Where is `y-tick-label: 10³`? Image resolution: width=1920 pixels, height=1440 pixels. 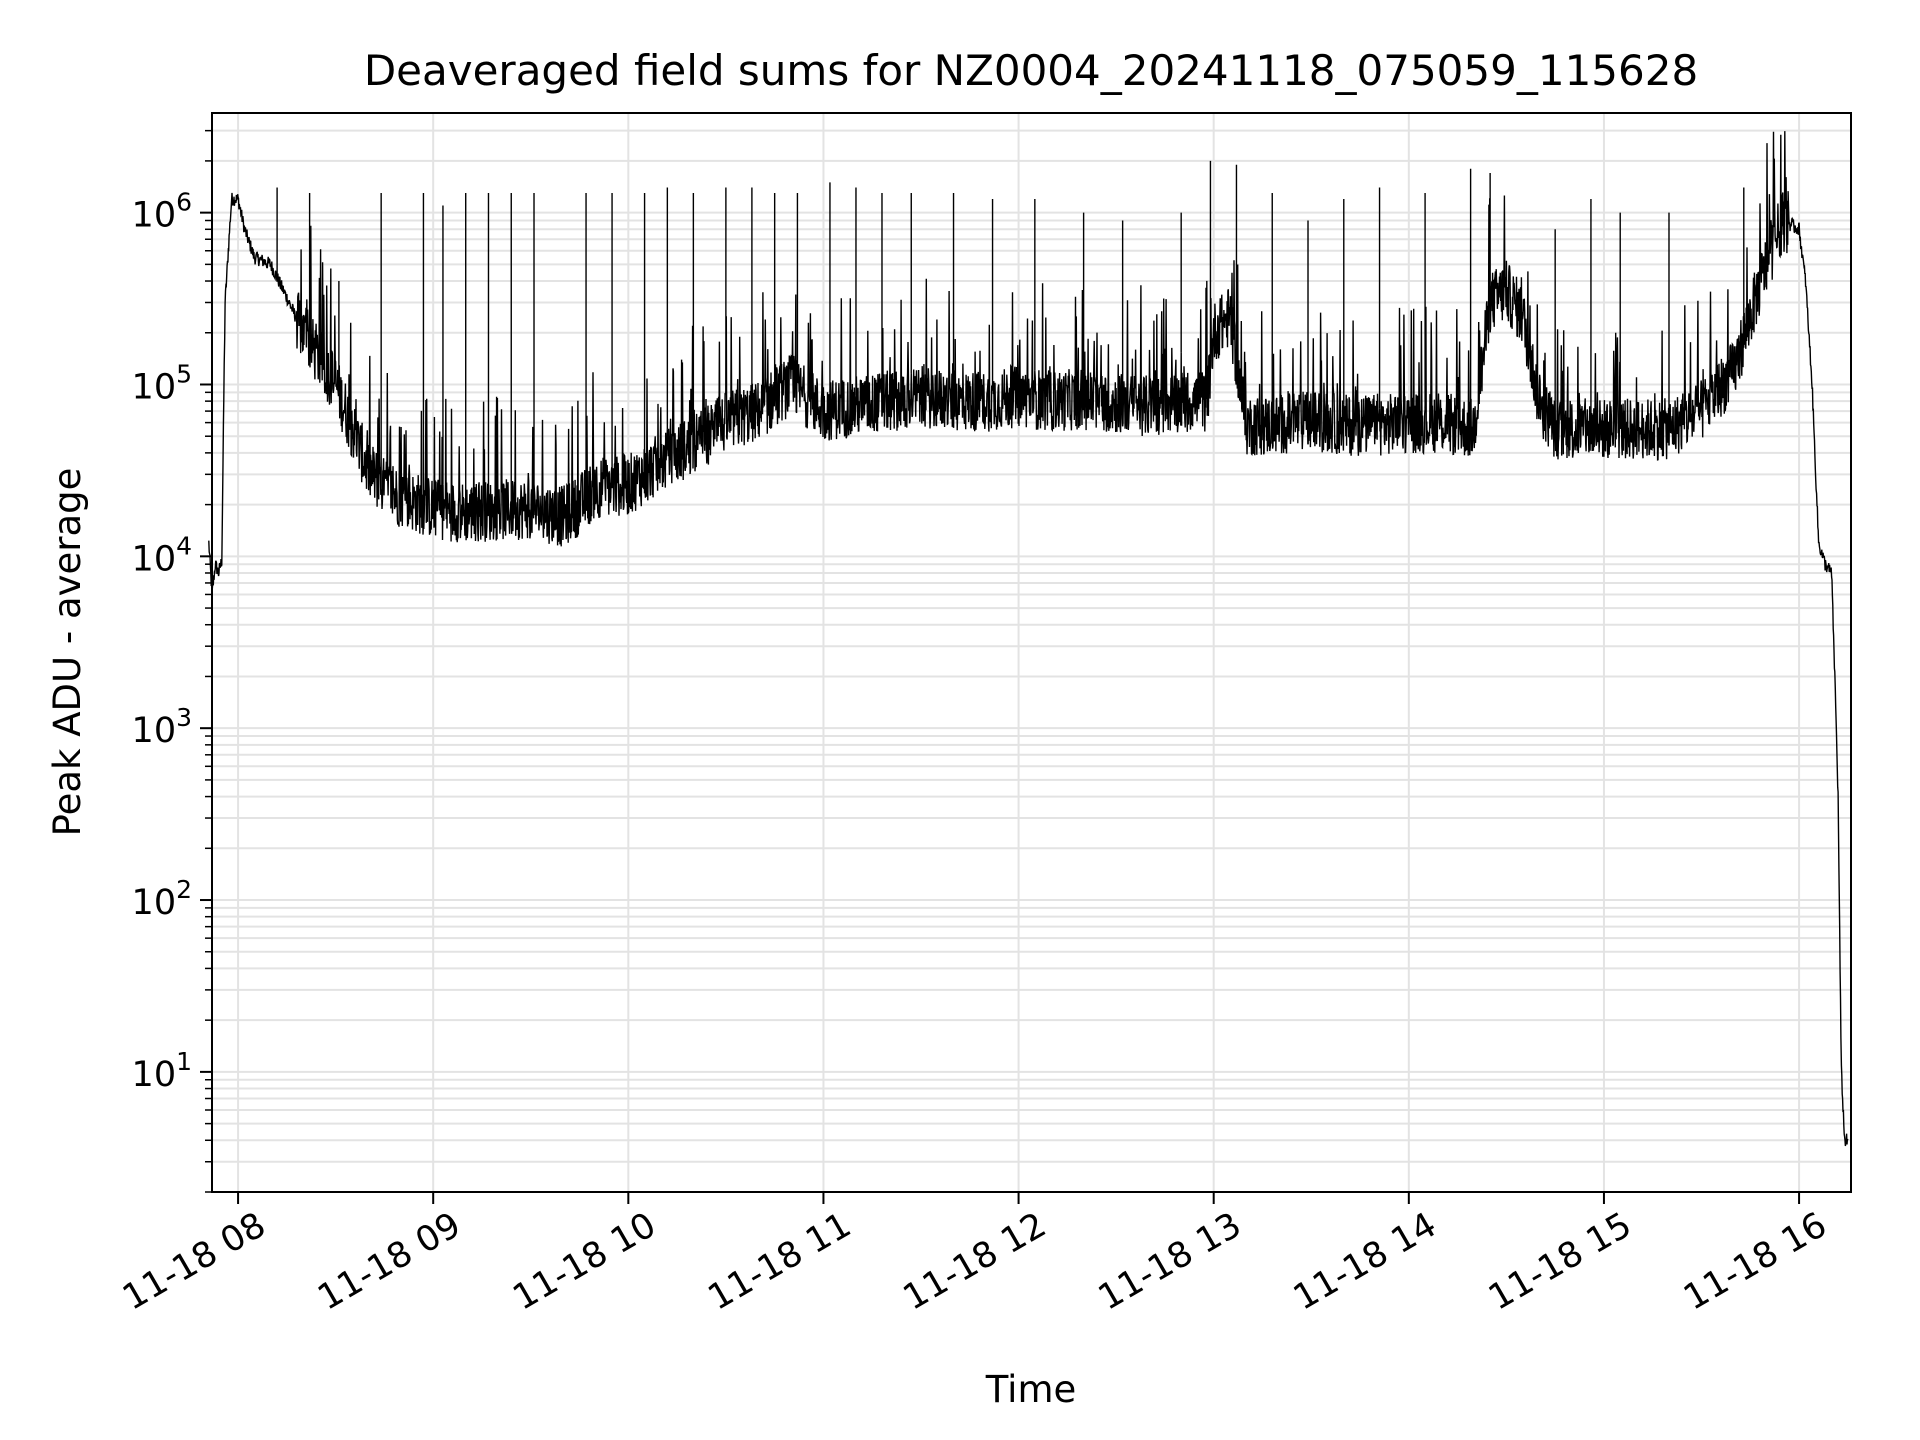 y-tick-label: 10³ is located at coordinates (162, 727).